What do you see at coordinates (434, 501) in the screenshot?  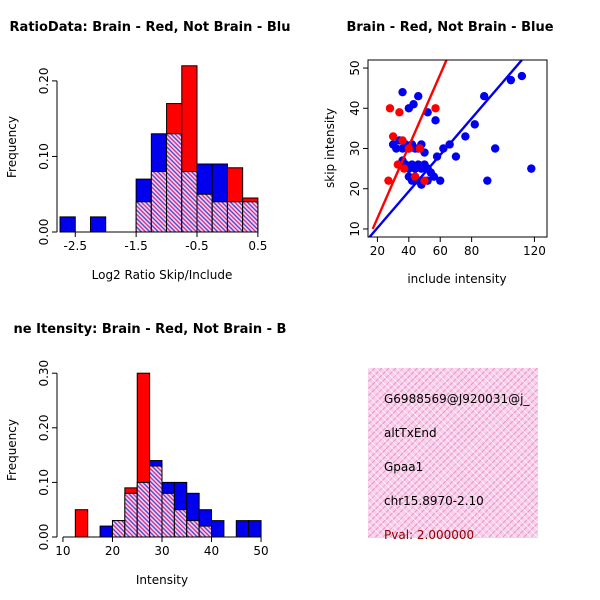 I see `info-line-locus: chr15.8970-2.10` at bounding box center [434, 501].